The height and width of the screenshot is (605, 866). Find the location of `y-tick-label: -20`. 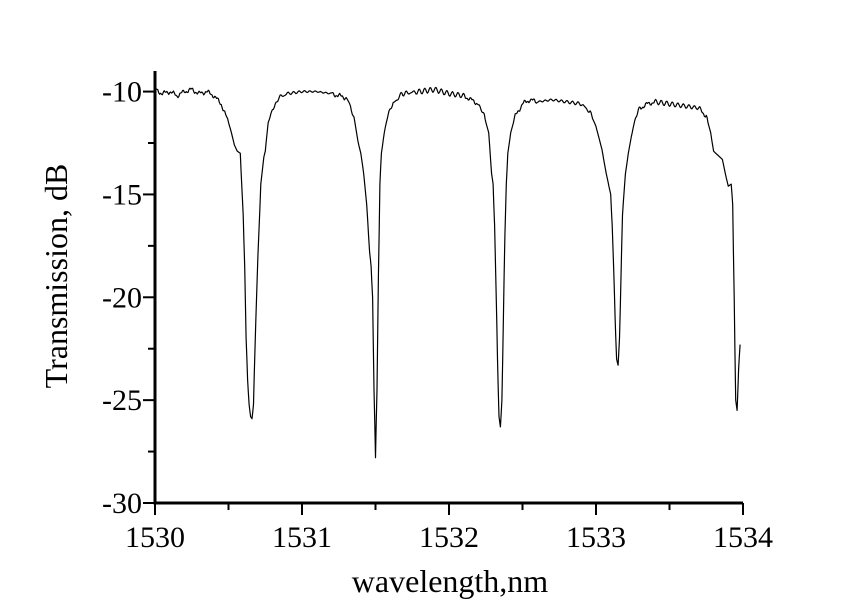

y-tick-label: -20 is located at coordinates (122, 297).